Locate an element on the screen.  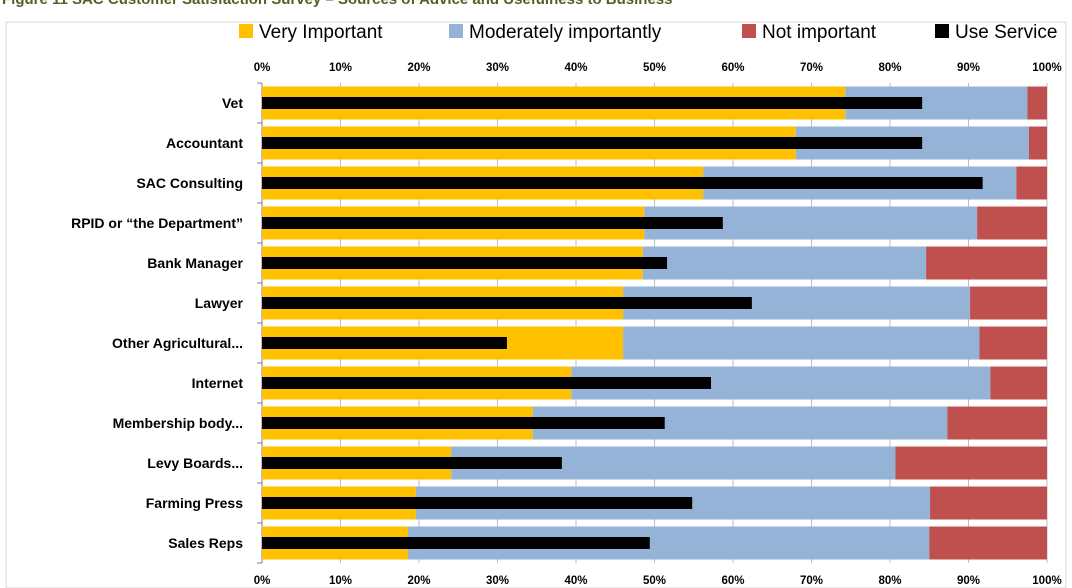
x-tick-label-bottom: 30% is located at coordinates (497, 581).